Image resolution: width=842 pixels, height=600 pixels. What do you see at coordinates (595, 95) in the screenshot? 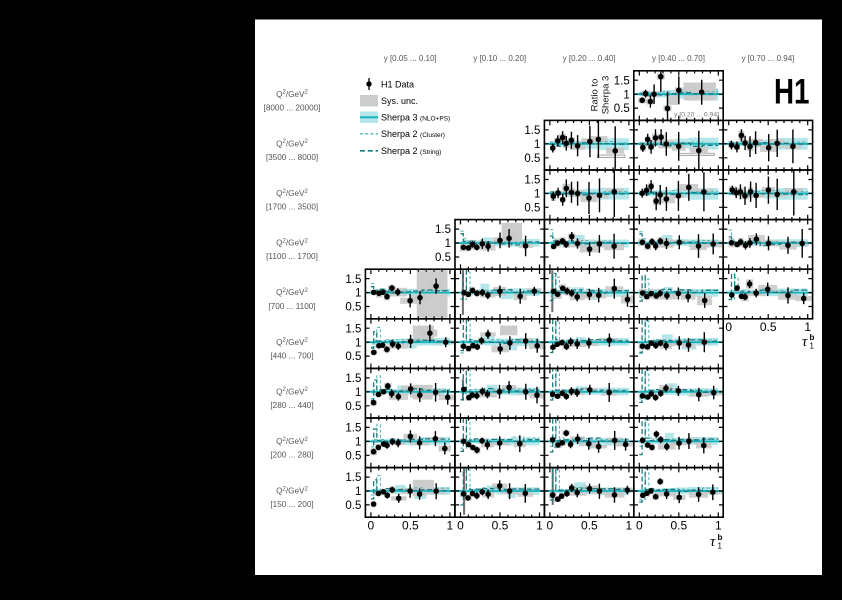
I see `svg-text: Ratio to` at bounding box center [595, 95].